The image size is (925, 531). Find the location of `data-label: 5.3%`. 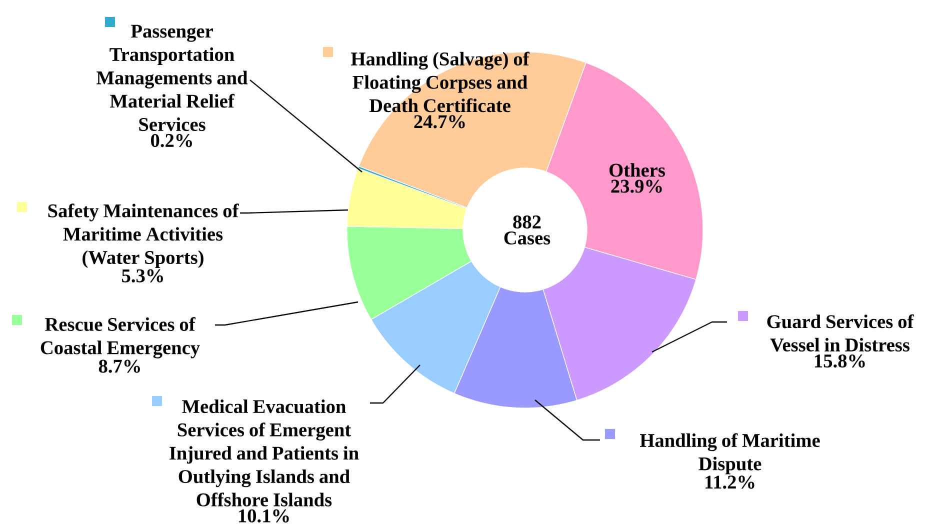

data-label: 5.3% is located at coordinates (142, 275).